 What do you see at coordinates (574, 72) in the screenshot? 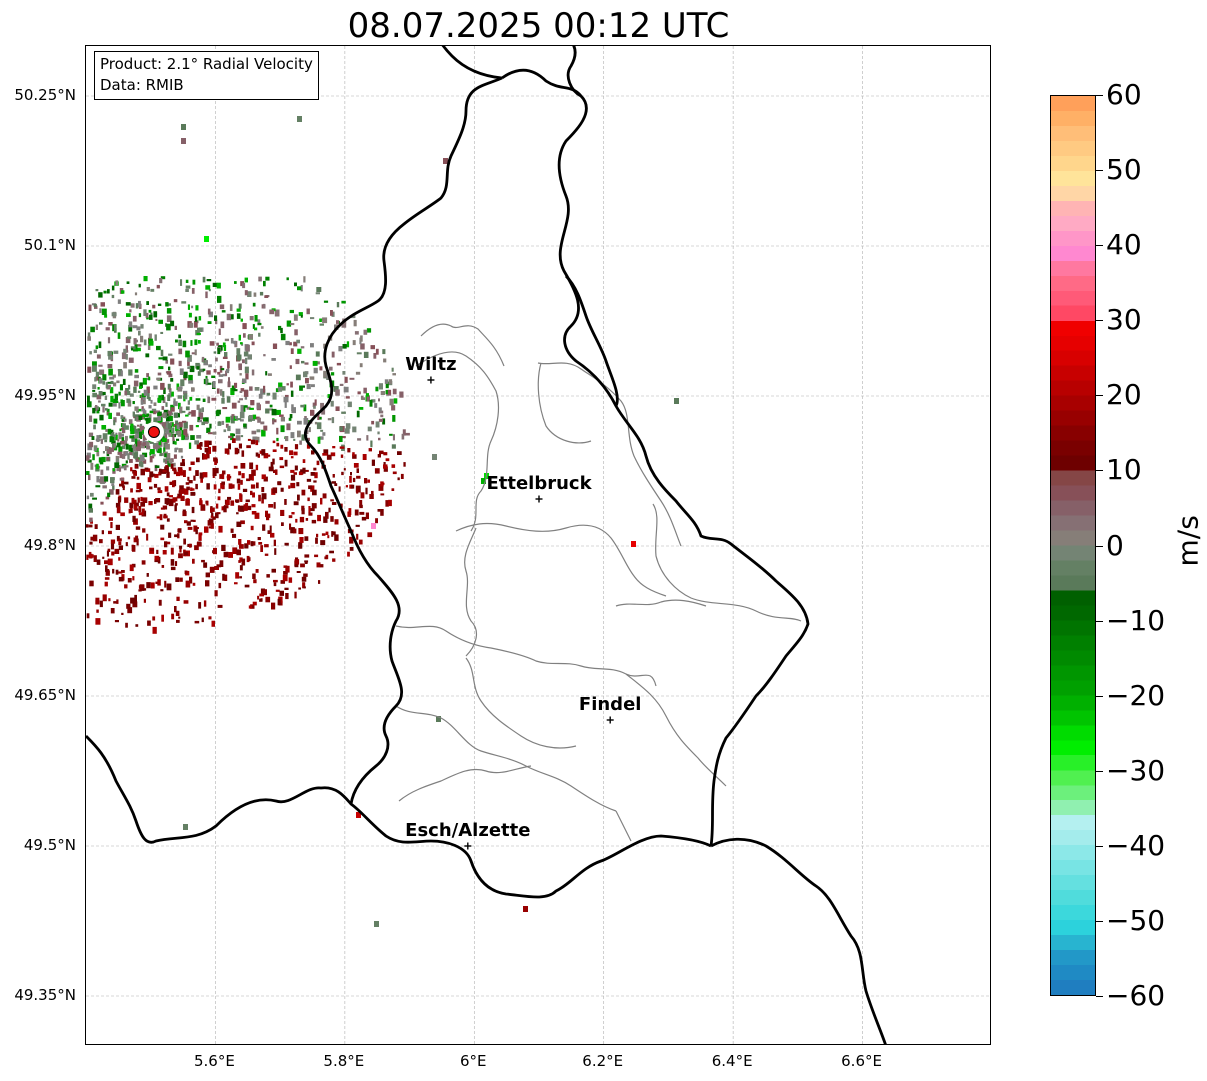
I see `border-germany-northeast` at bounding box center [574, 72].